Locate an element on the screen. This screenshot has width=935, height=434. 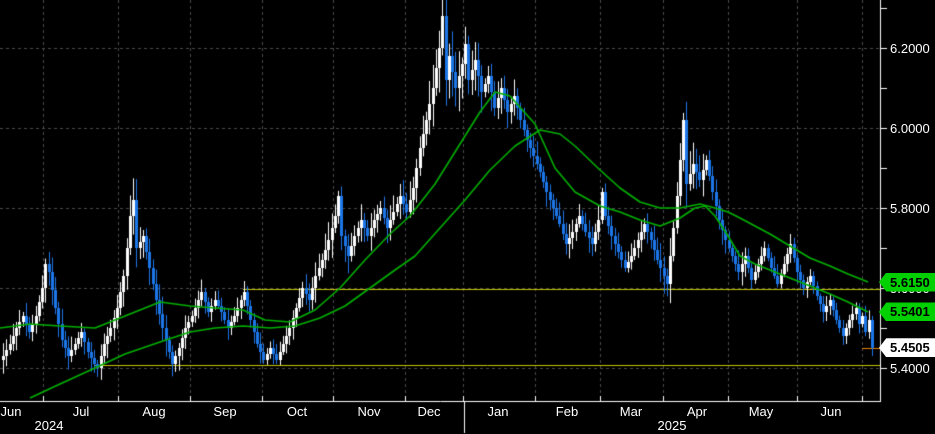
current-price-badge: 5.4505 is located at coordinates (907, 348).